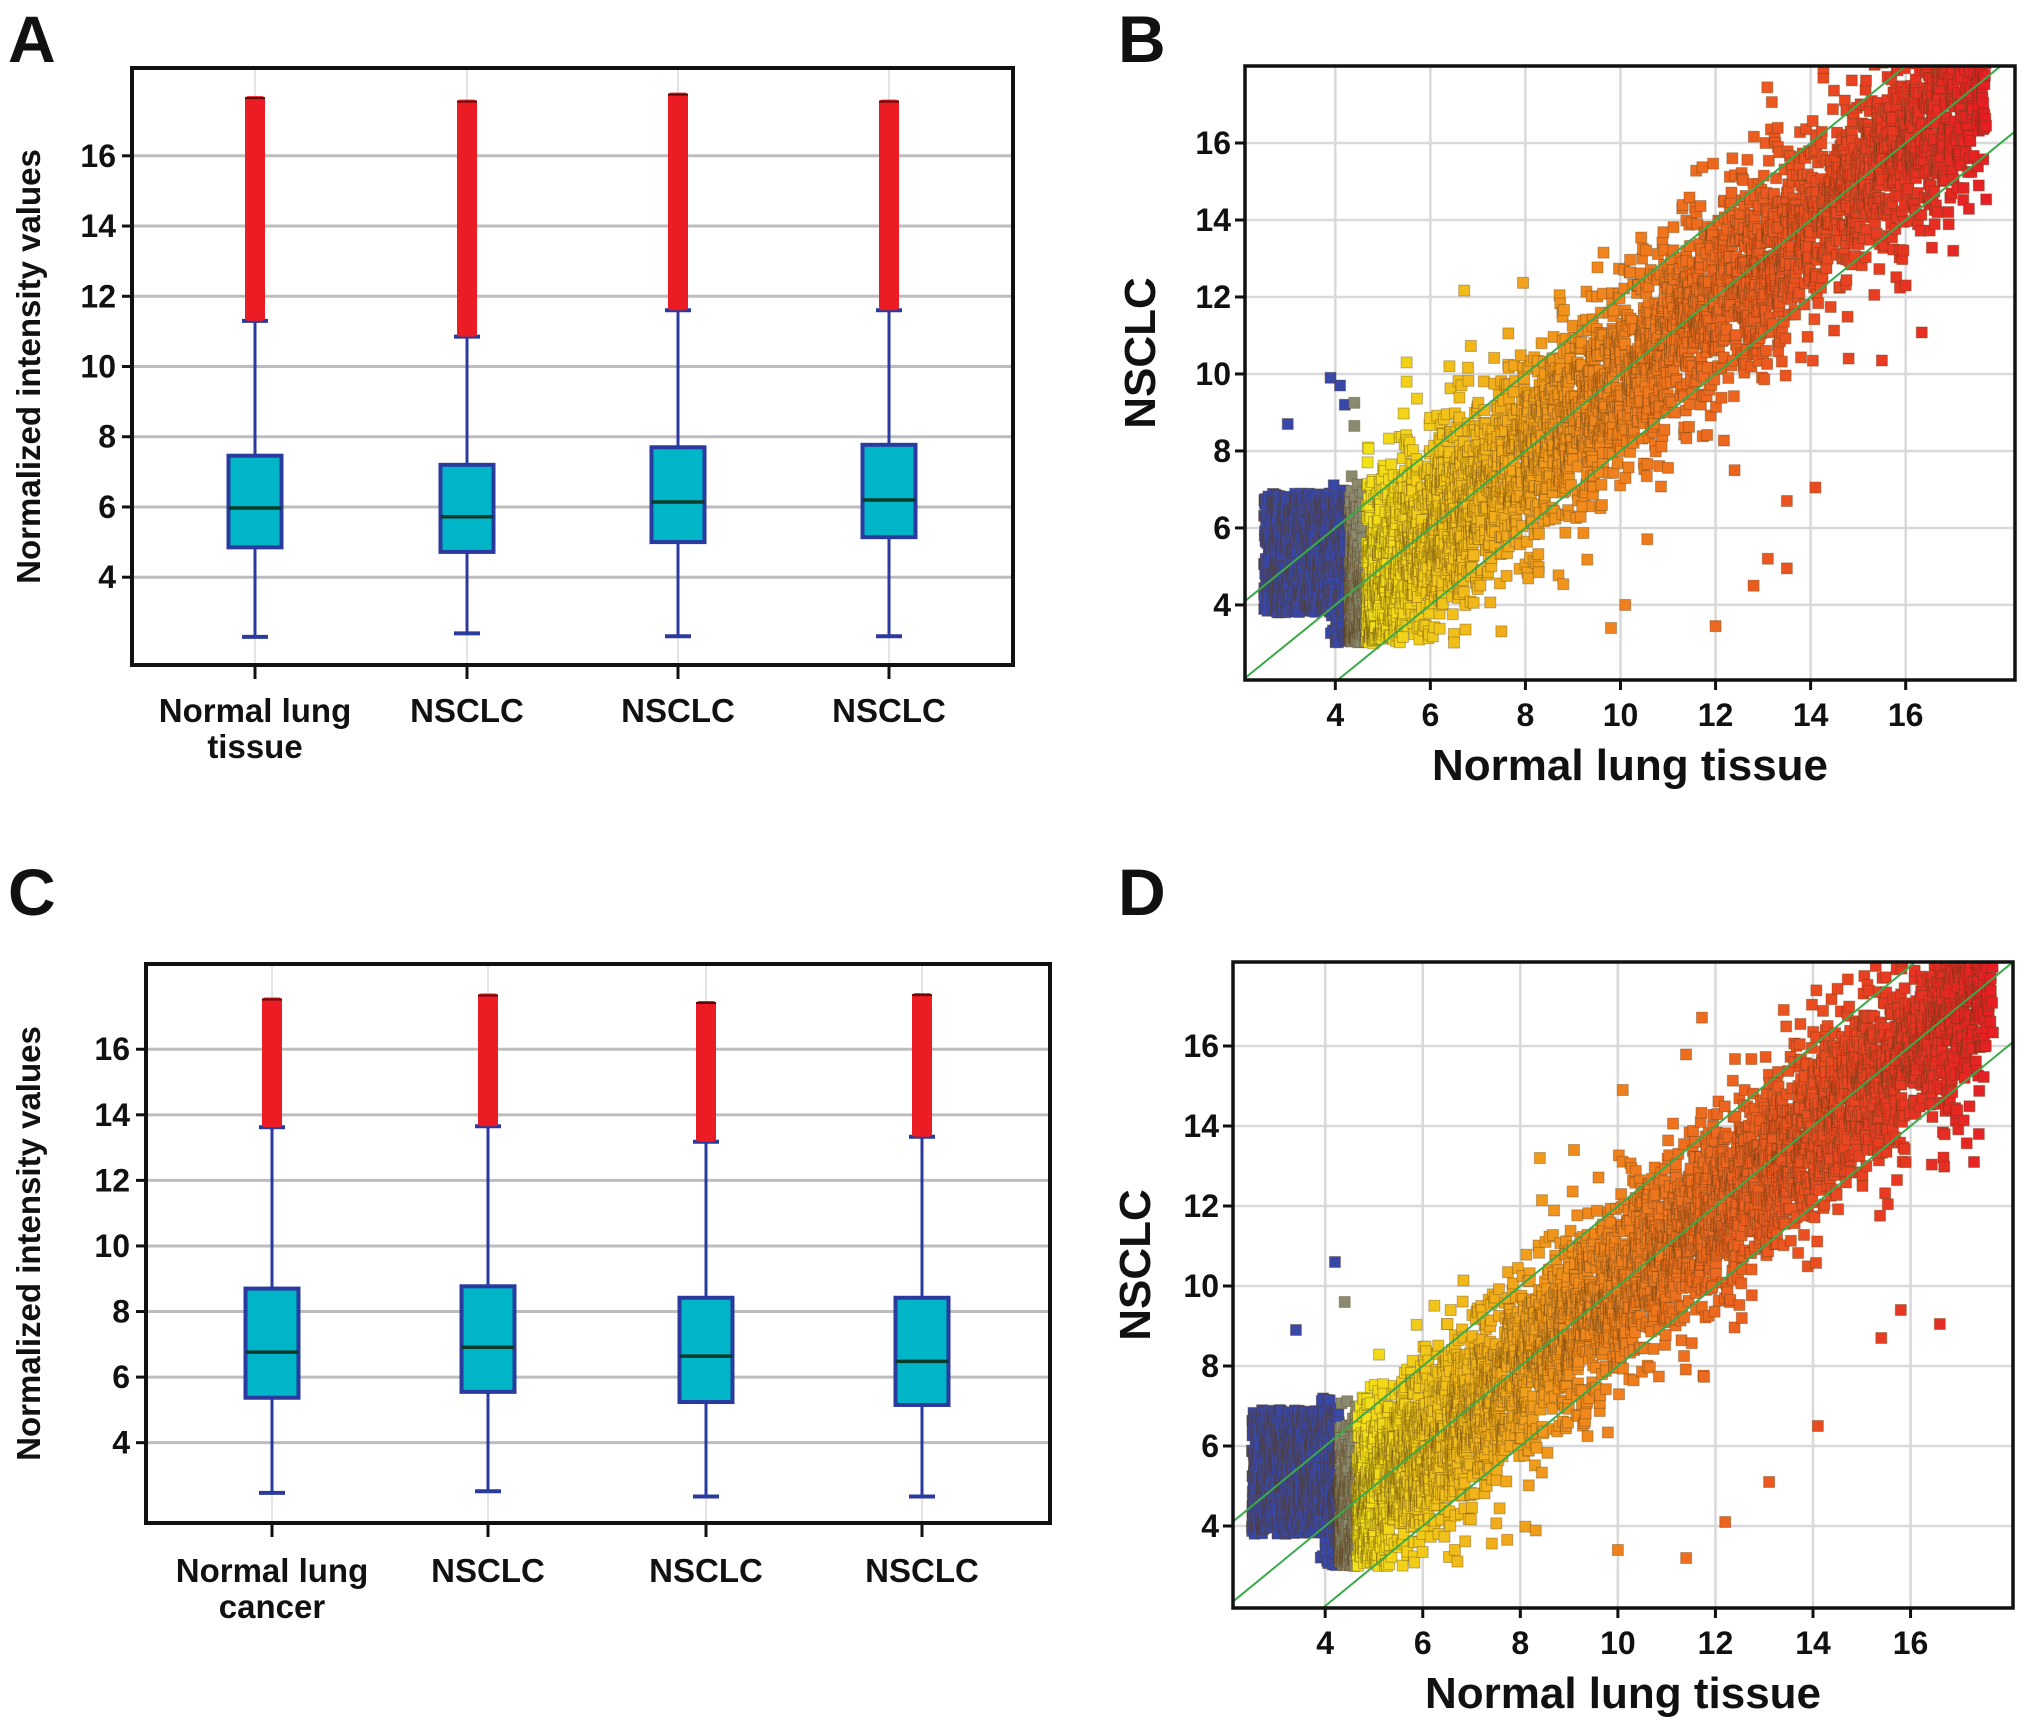 This screenshot has height=1723, width=2031. What do you see at coordinates (1625, 342) in the screenshot?
I see `scatter-points` at bounding box center [1625, 342].